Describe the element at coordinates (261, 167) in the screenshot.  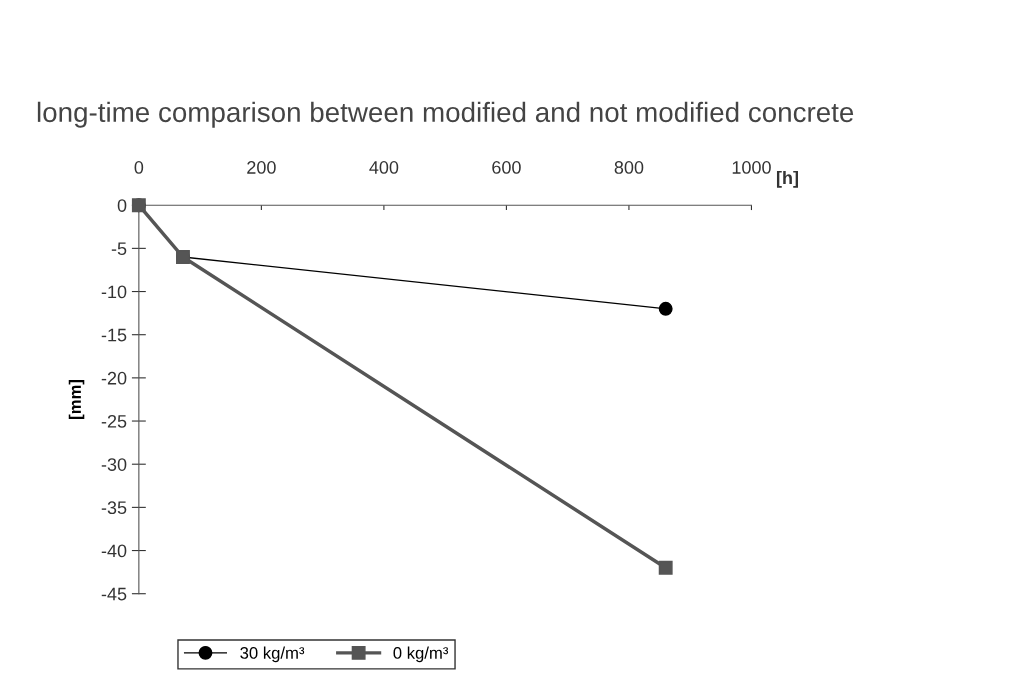
I see `x-tick-label: 200` at that location.